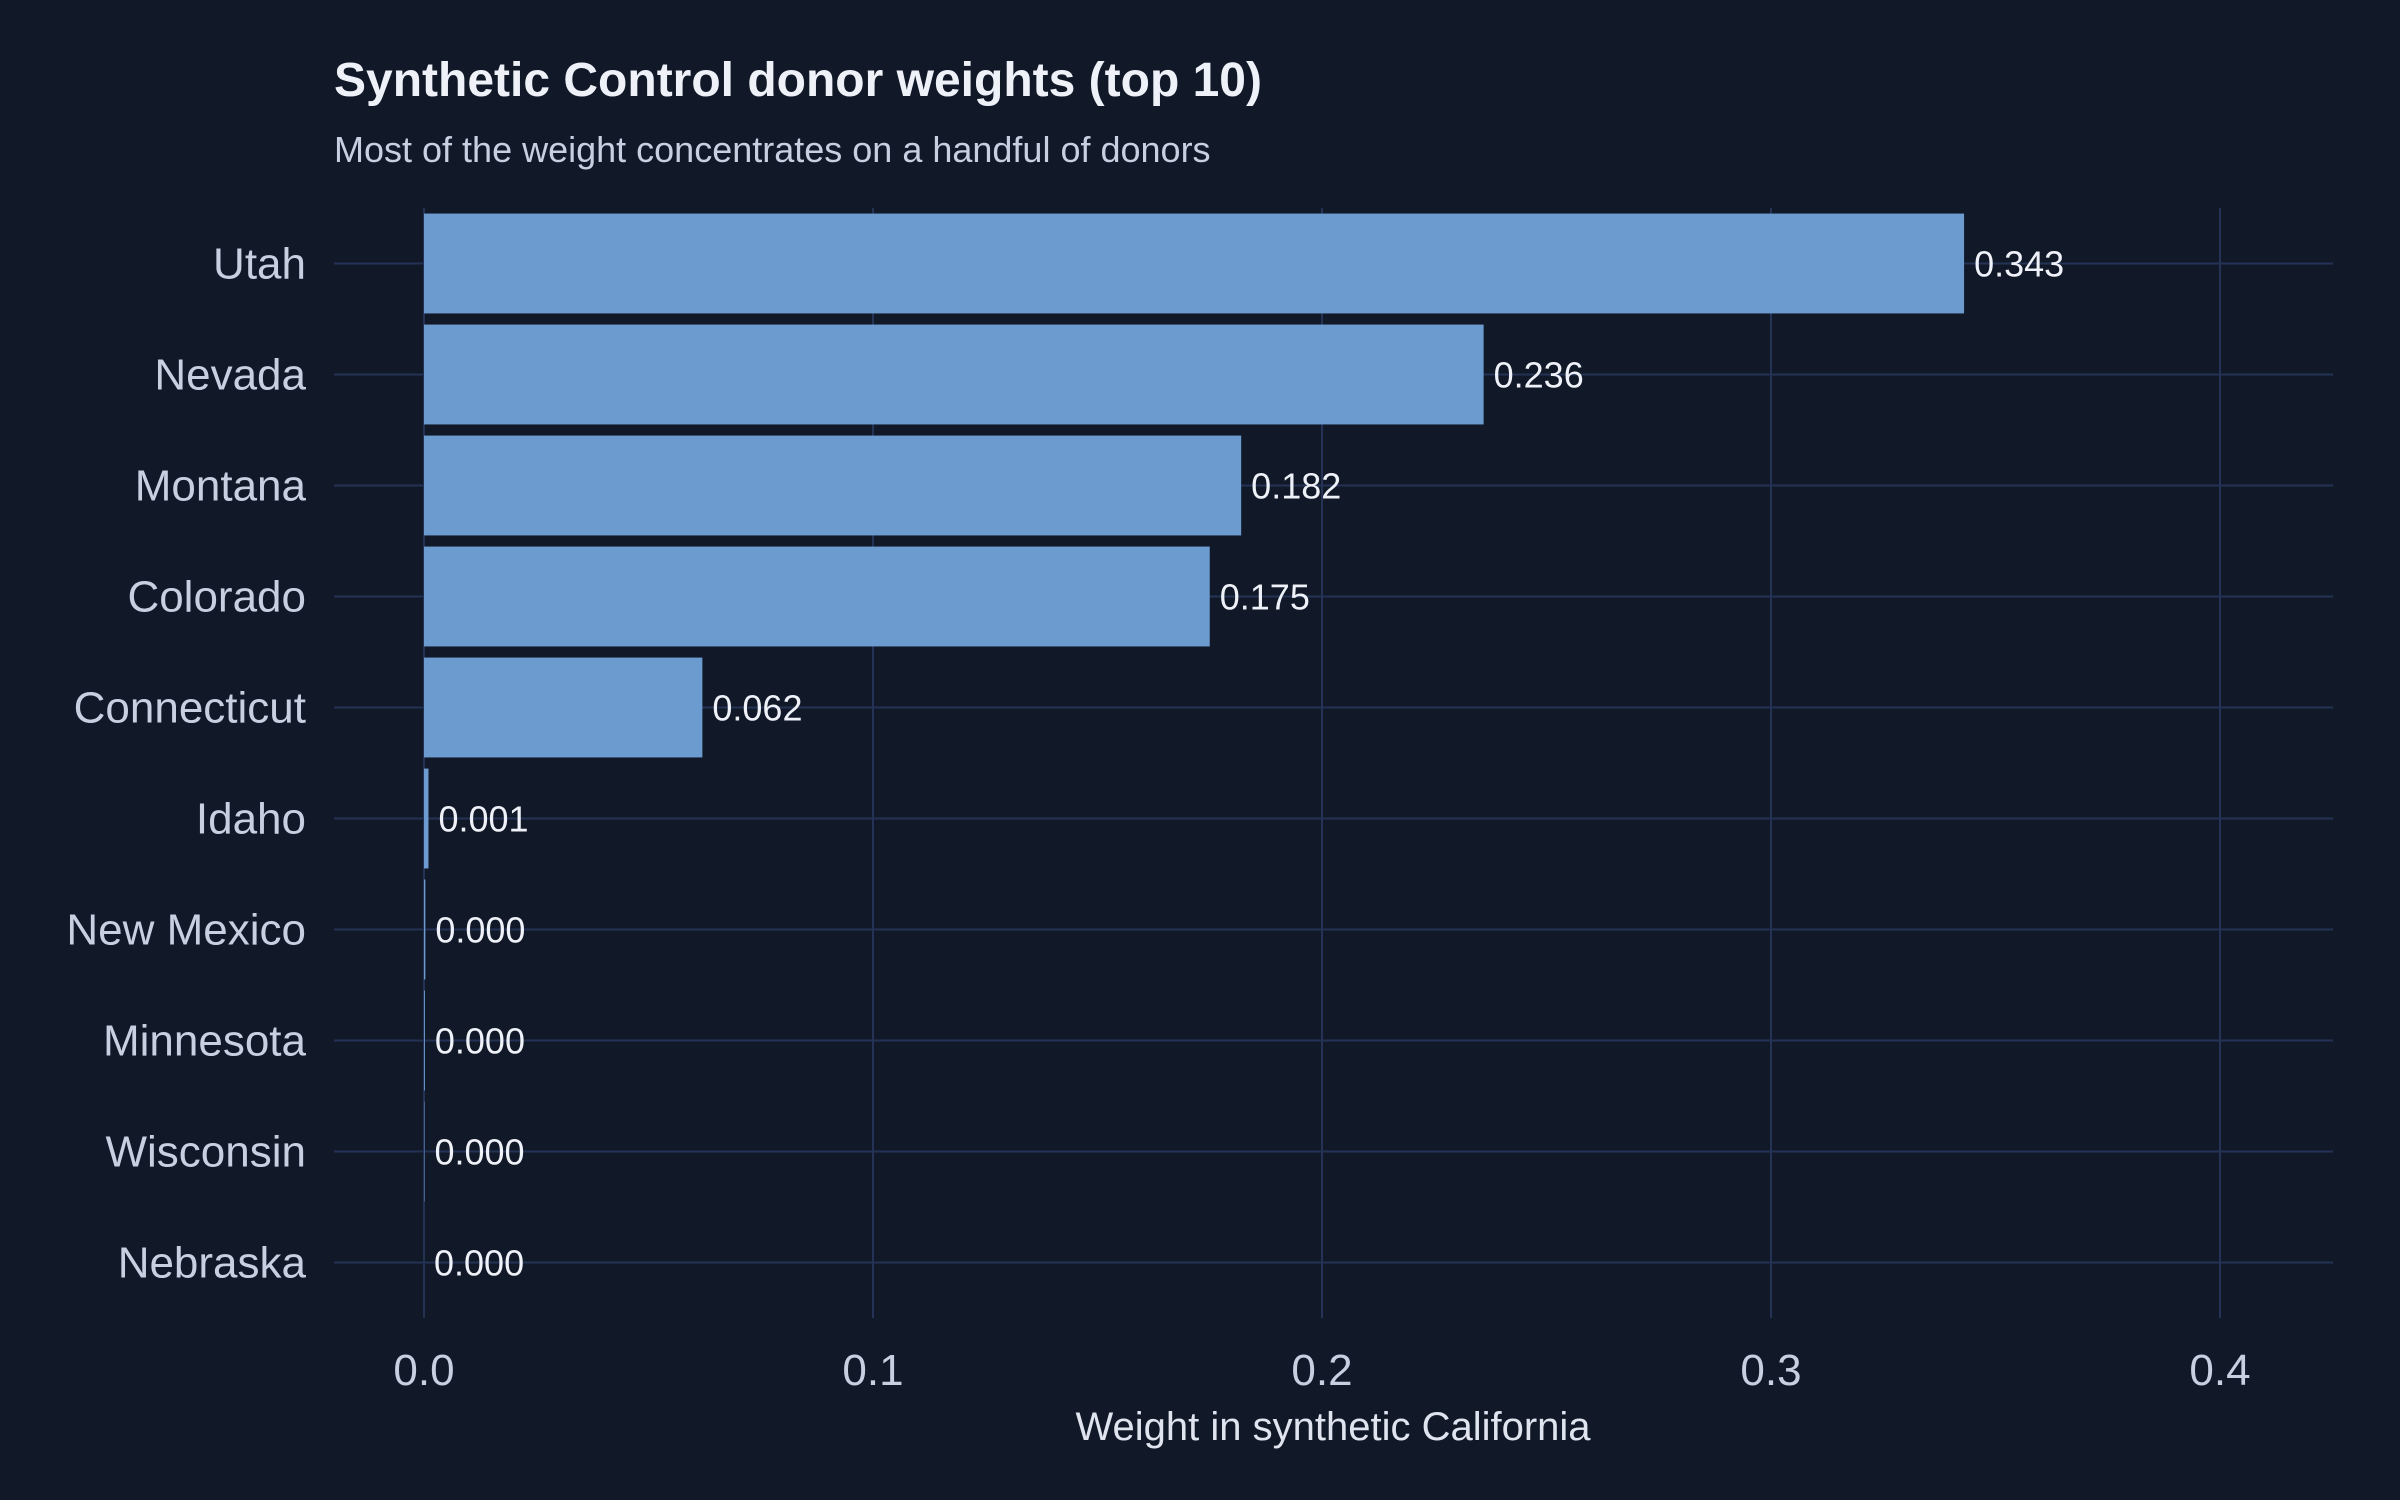  What do you see at coordinates (1296, 486) in the screenshot?
I see `data-label: 0.182` at bounding box center [1296, 486].